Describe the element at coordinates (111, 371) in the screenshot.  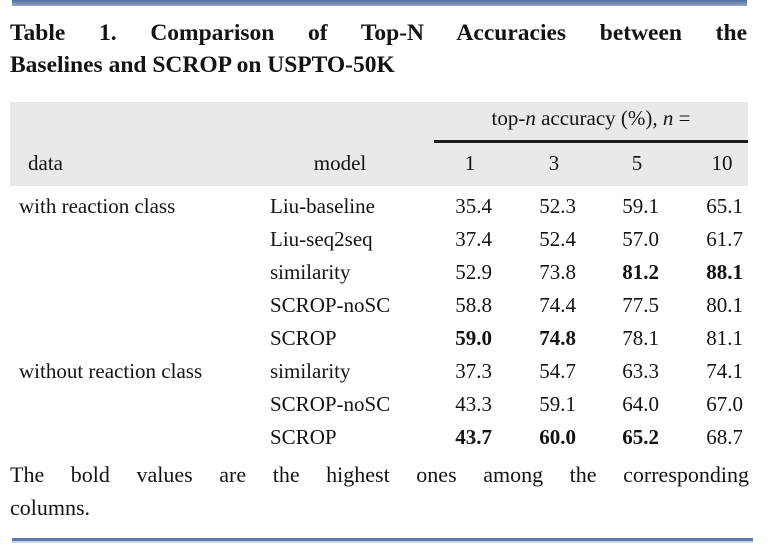
I see `data-group-label: without reaction class` at that location.